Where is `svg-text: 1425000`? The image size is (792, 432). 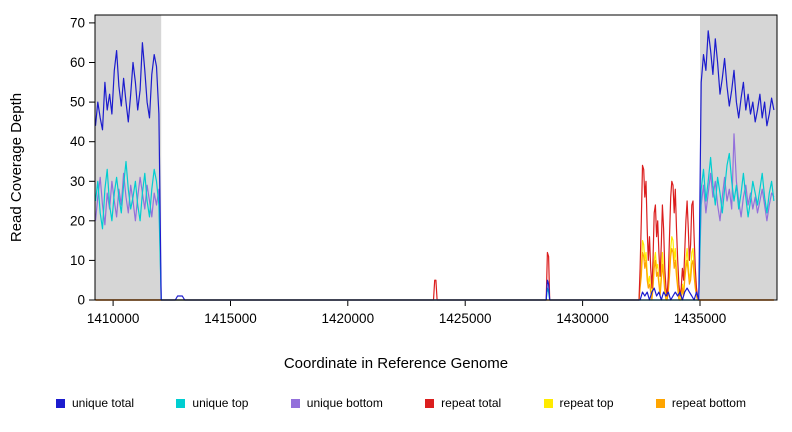
svg-text: 1425000 is located at coordinates (465, 318).